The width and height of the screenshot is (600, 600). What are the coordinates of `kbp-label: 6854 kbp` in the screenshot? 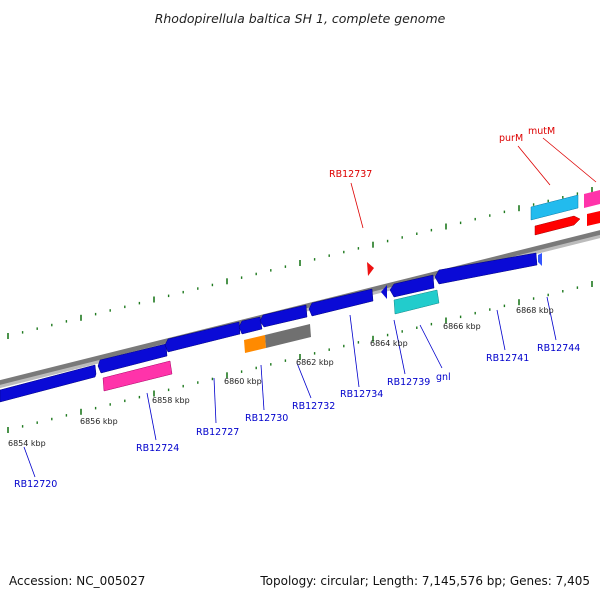 It's located at (27, 443).